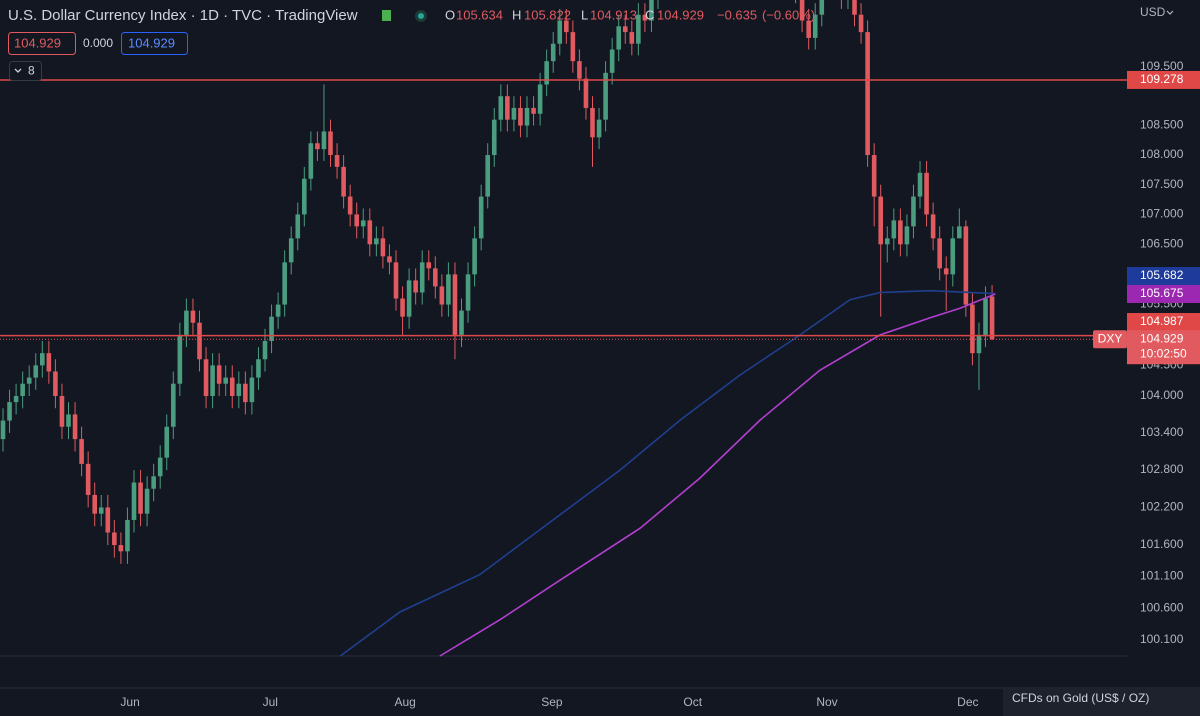 Image resolution: width=1200 pixels, height=716 pixels. What do you see at coordinates (1162, 214) in the screenshot?
I see `y-tick-label: 107.000` at bounding box center [1162, 214].